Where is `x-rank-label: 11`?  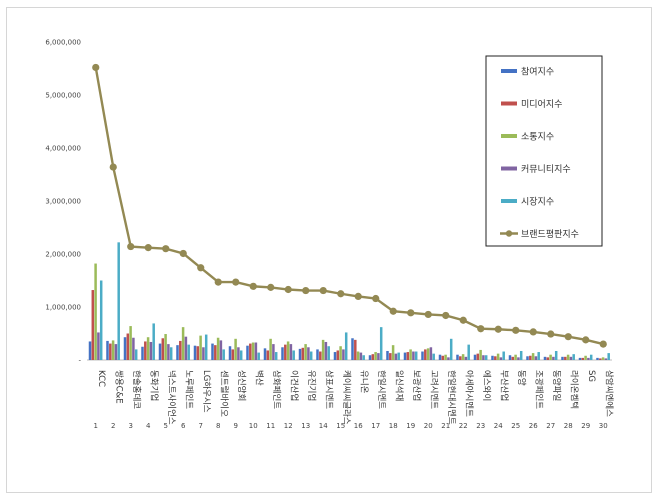
x-rank-label: 11 is located at coordinates (270, 426).